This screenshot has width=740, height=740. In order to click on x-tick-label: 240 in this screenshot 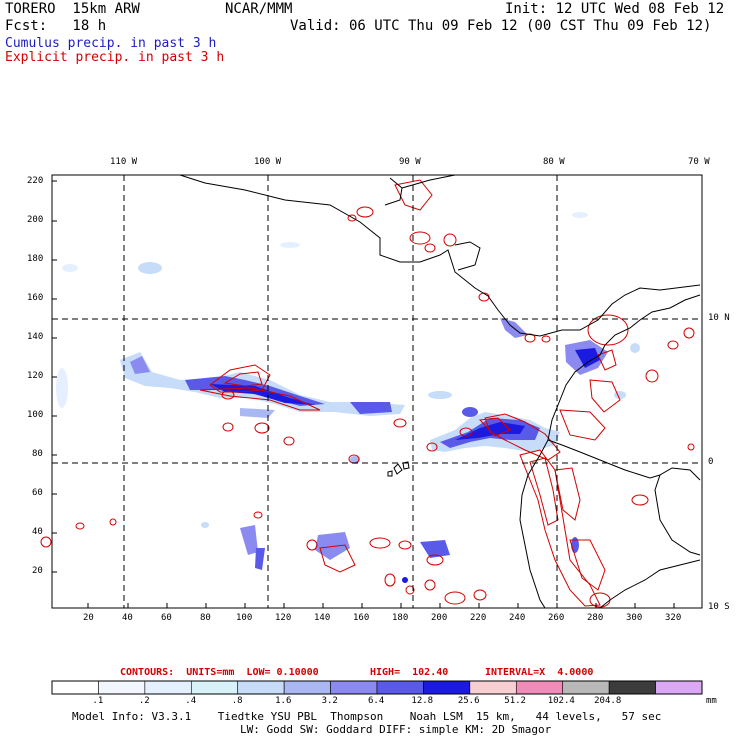, I will do `click(517, 618)`.